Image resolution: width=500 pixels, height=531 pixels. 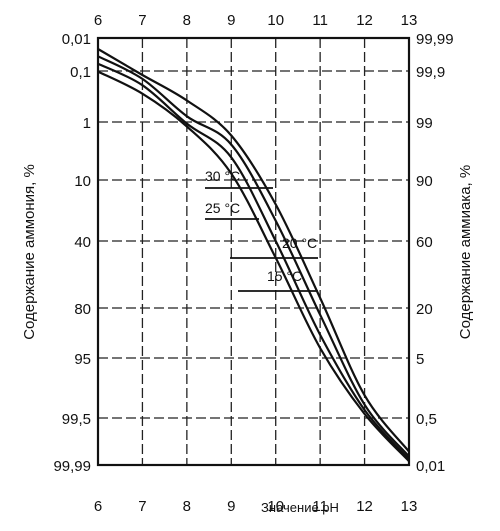 What do you see at coordinates (222, 208) in the screenshot?
I see `curve-label: 25 °C` at bounding box center [222, 208].